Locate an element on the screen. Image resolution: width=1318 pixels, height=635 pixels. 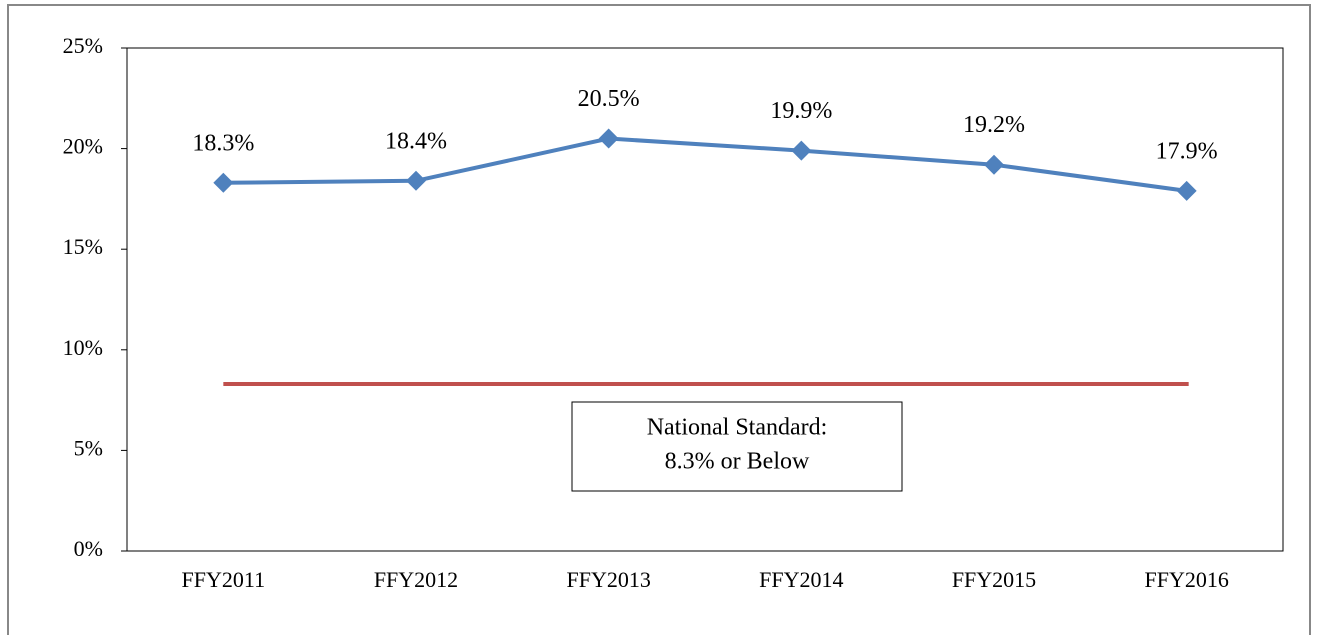
y-tick-label: 15% is located at coordinates (83, 246).